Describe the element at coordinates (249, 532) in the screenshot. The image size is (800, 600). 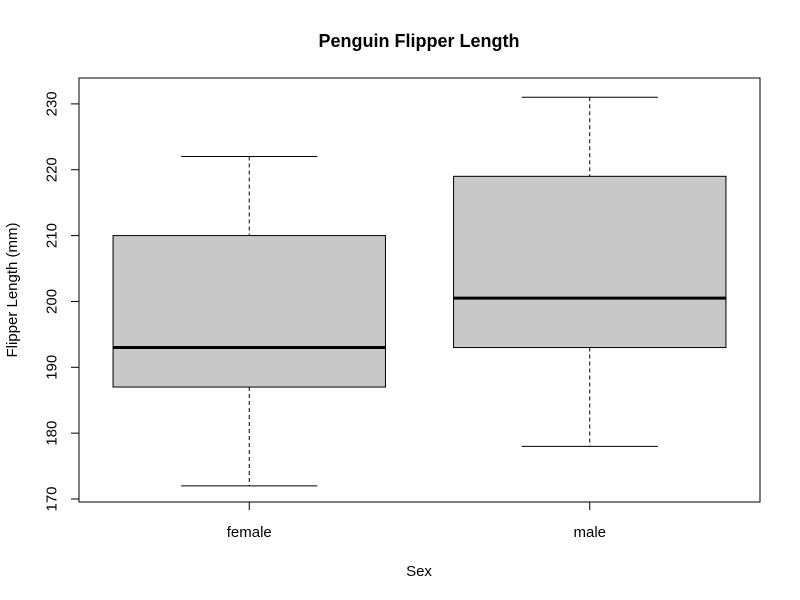
I see `x-tick-label: female` at that location.